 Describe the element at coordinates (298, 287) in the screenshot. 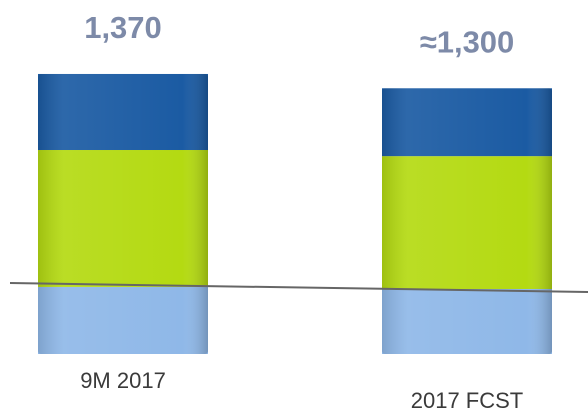

I see `reference-line` at that location.